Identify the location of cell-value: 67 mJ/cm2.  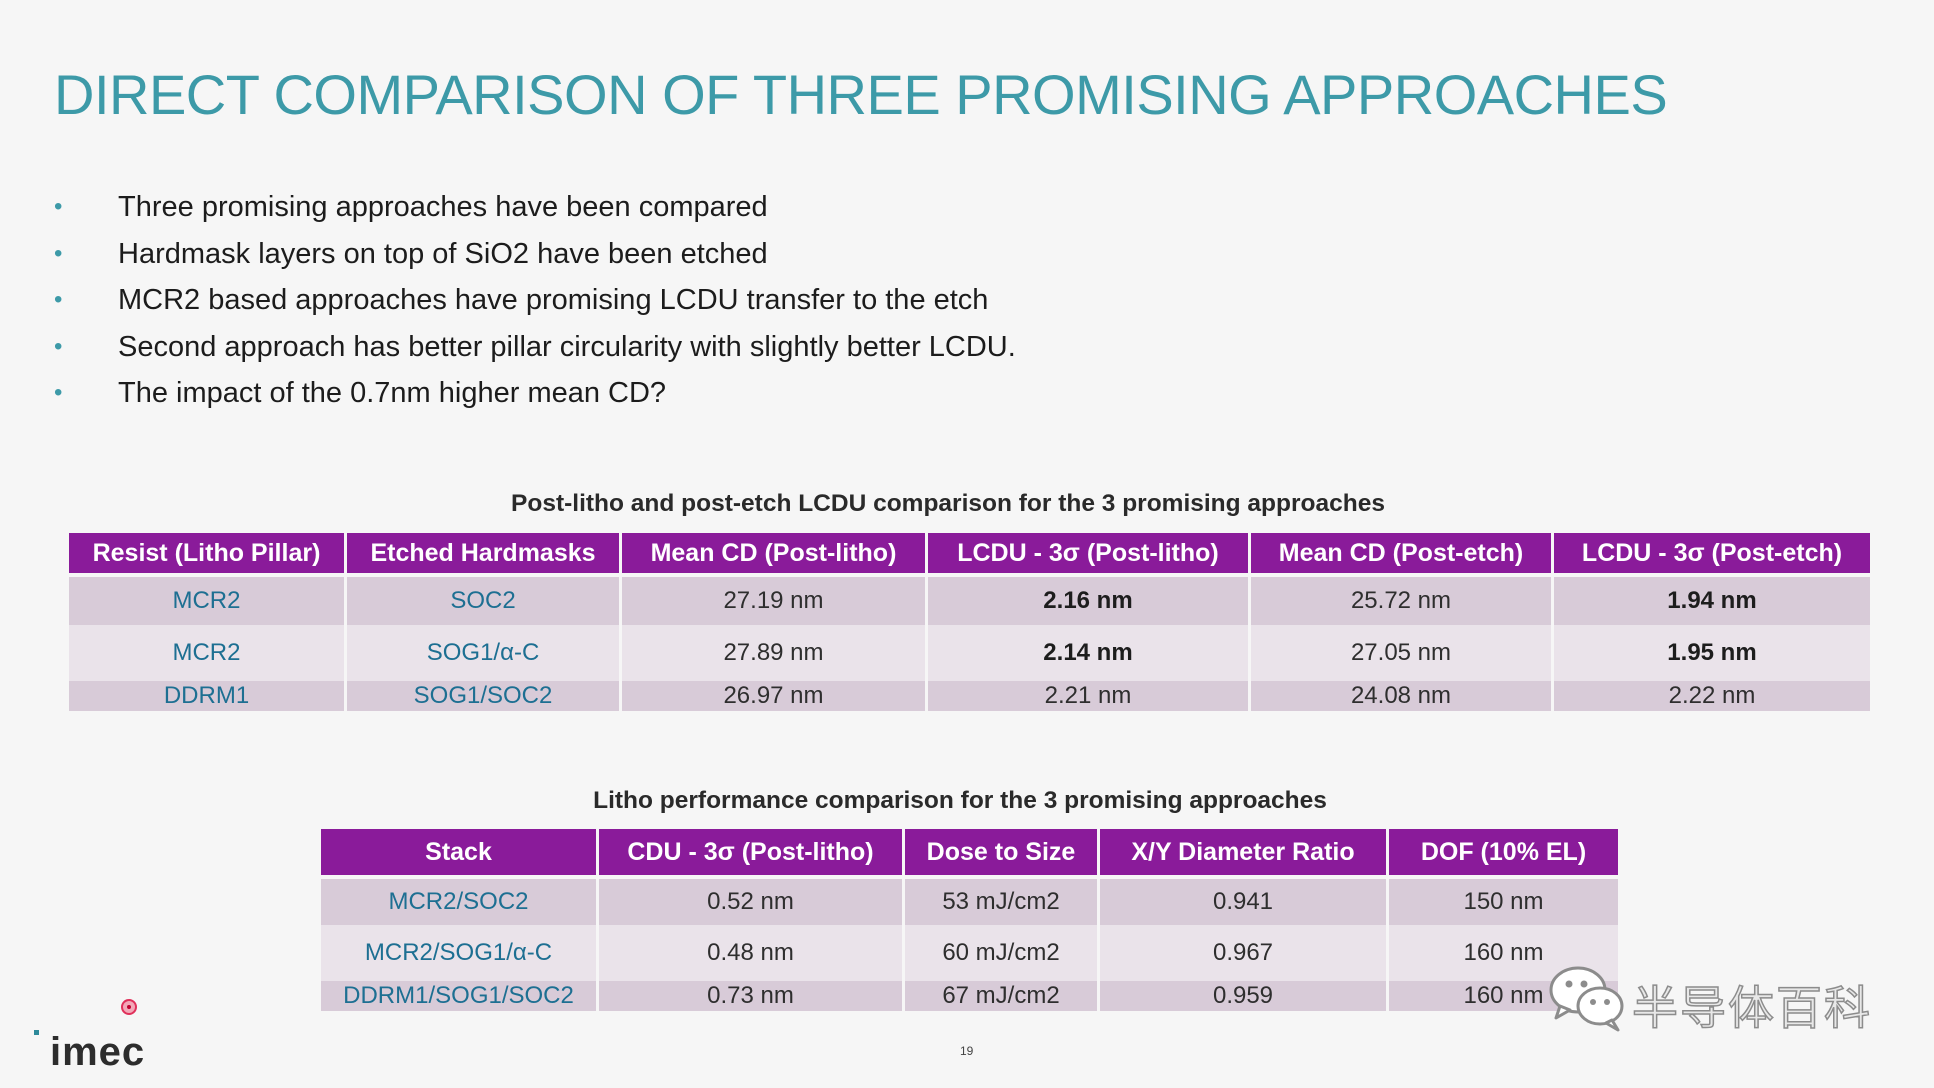
(1001, 996).